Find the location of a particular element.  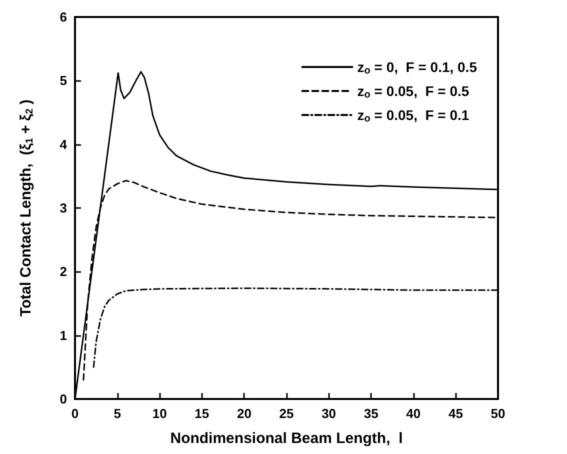

y-axis-title: Total Contact Length, (ξ1 + ξ2 ) is located at coordinates (27, 208).